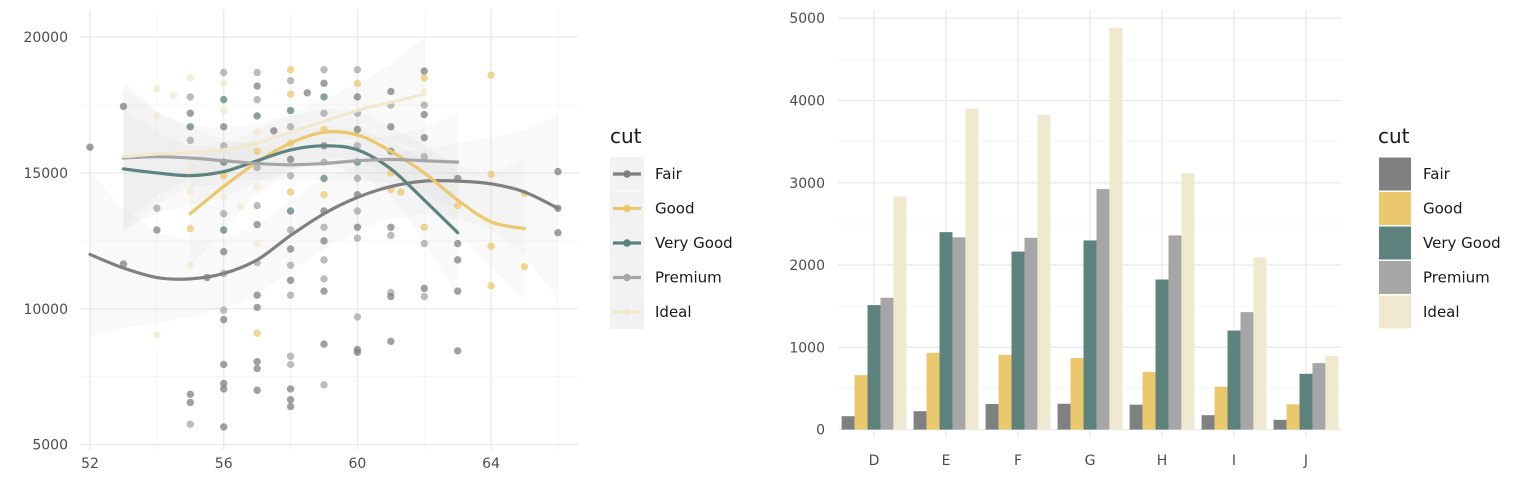 The image size is (1536, 484). I want to click on bar-i-fair, so click(1208, 422).